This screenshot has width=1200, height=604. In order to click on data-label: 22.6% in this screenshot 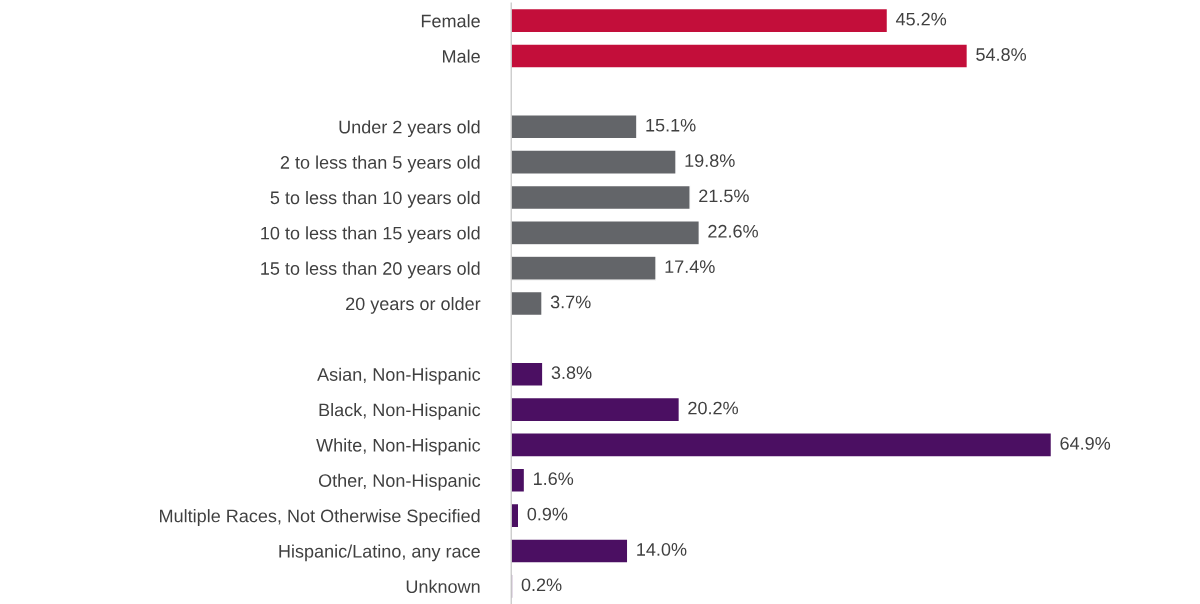, I will do `click(733, 231)`.